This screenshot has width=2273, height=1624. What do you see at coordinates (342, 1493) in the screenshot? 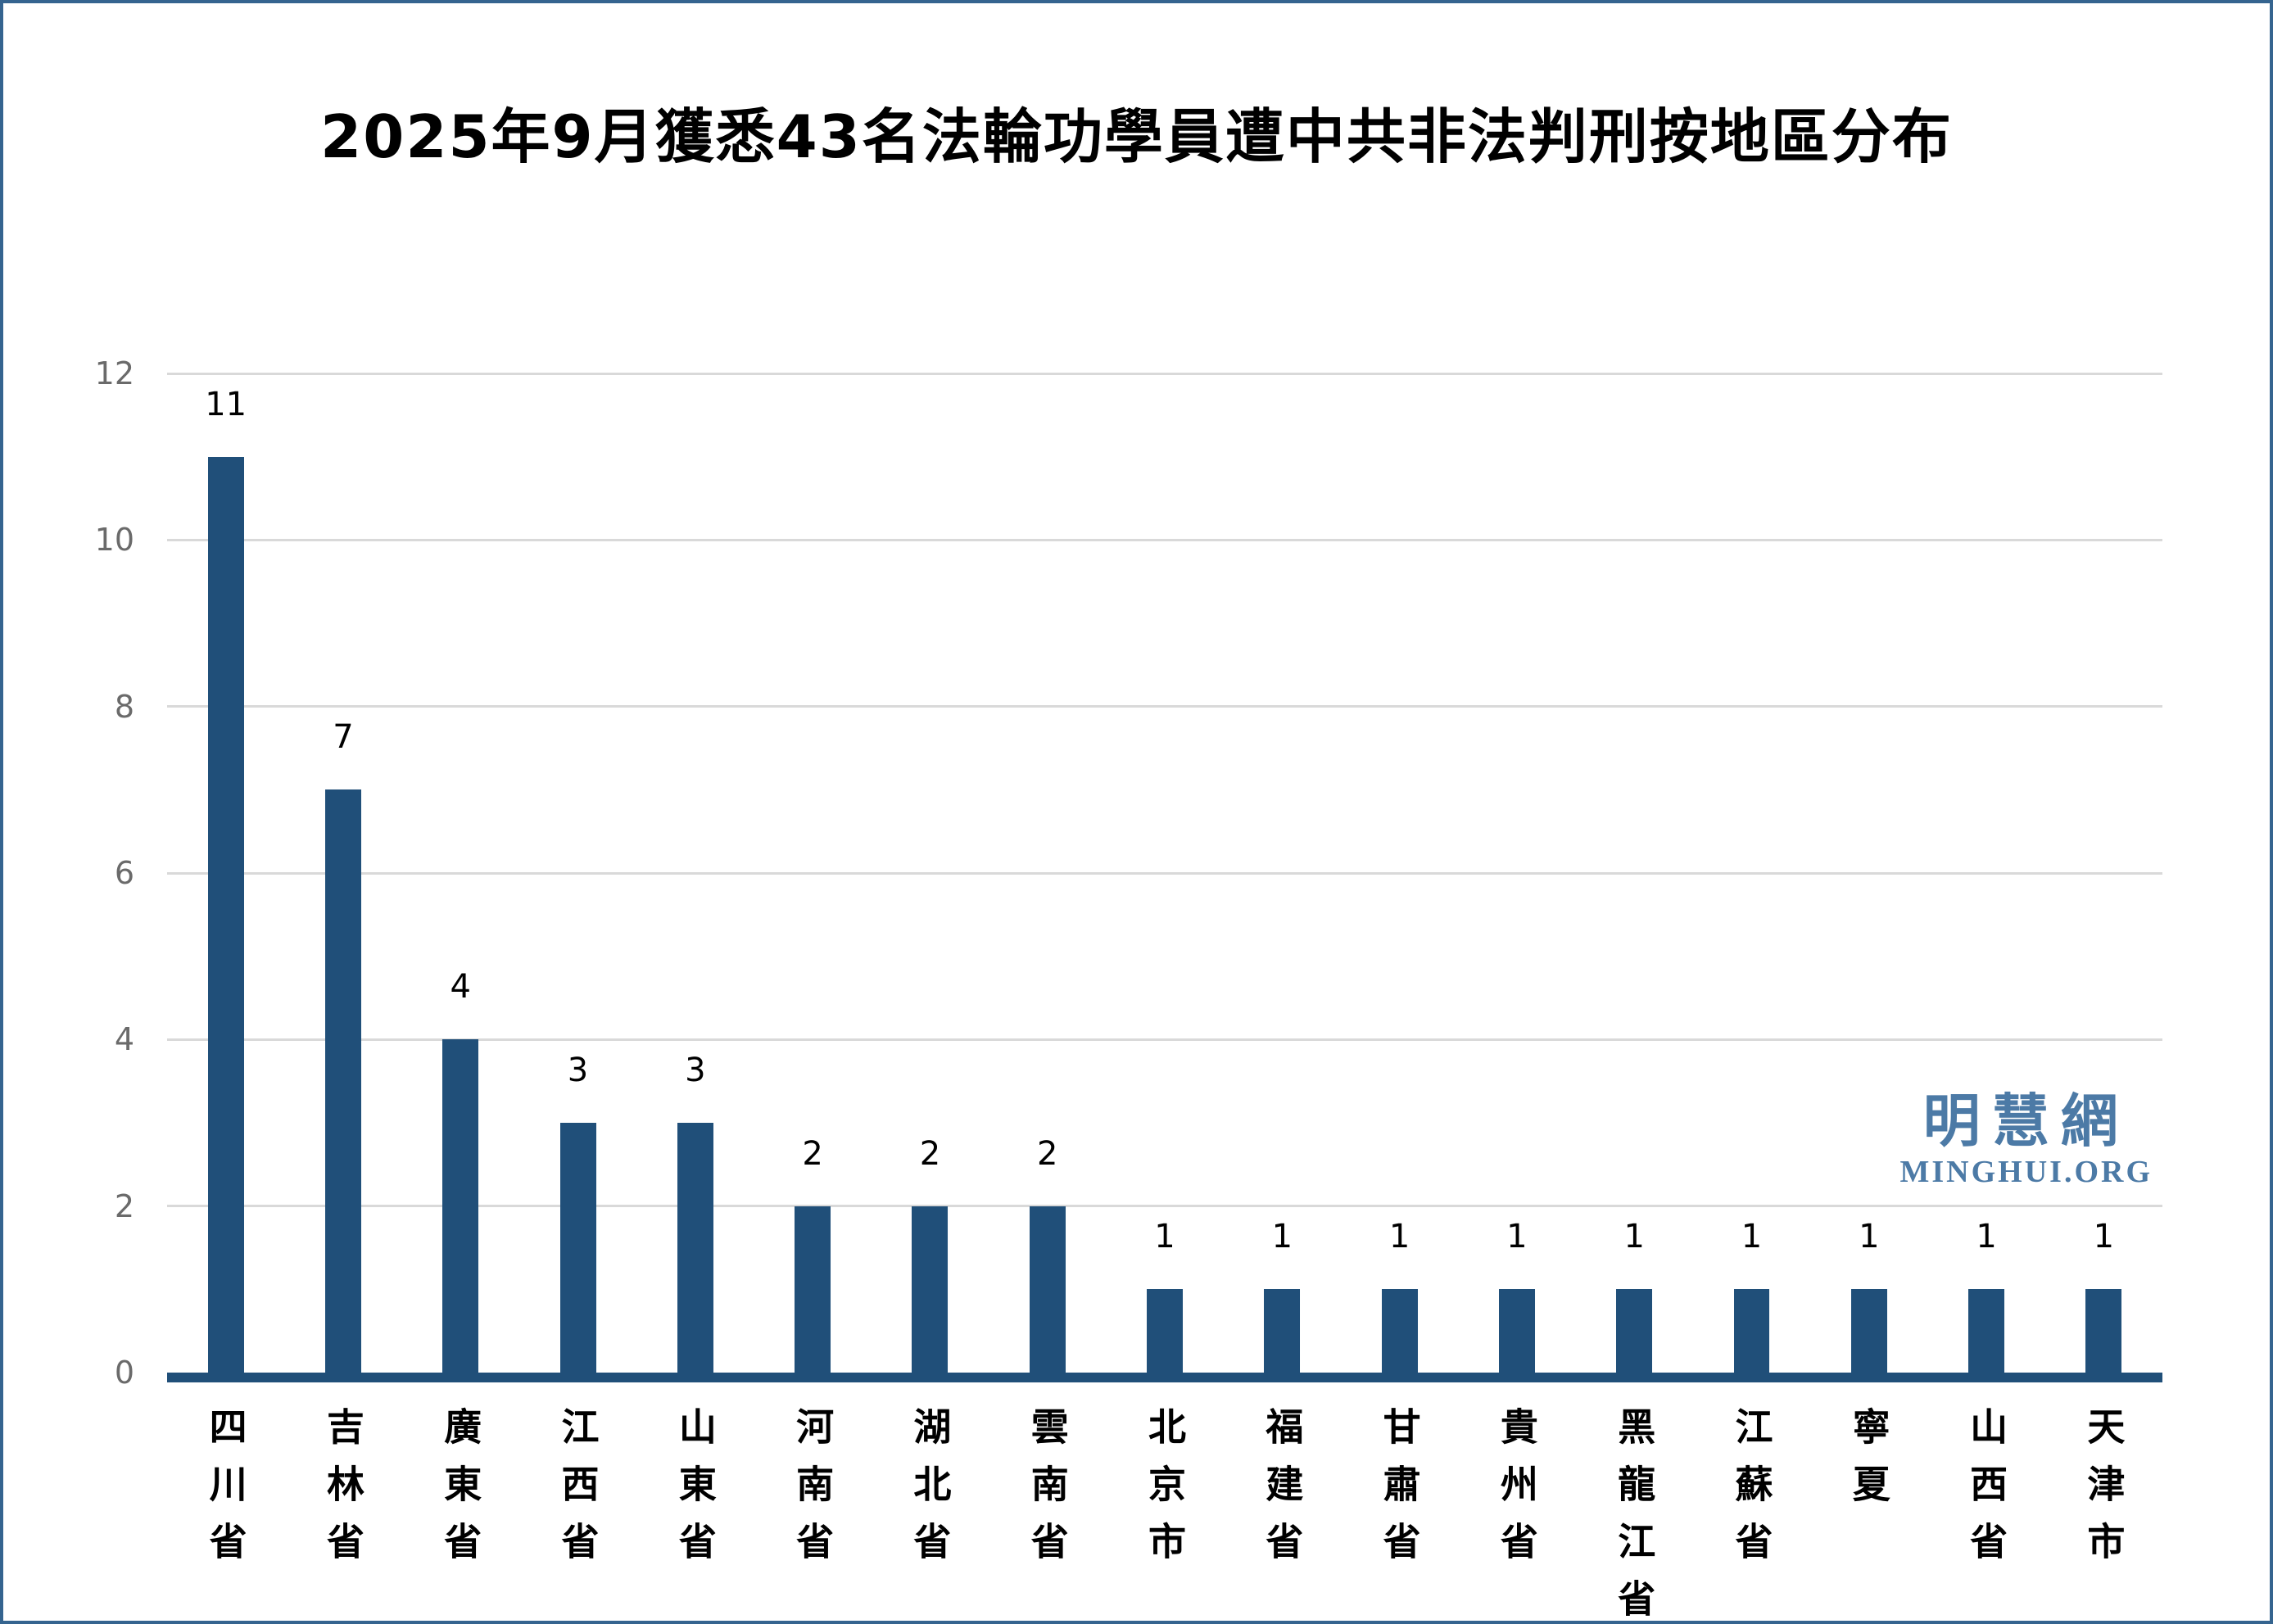
I see `x-tick-label: 吉林省` at bounding box center [342, 1493].